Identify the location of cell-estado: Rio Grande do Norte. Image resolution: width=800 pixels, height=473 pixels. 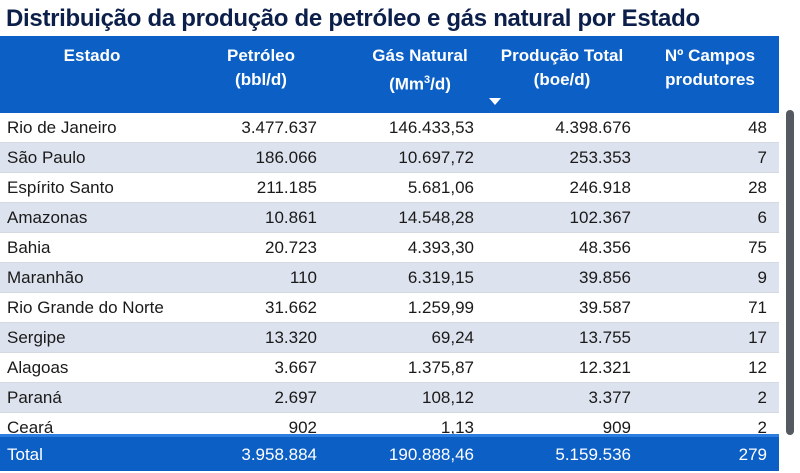
(85, 307).